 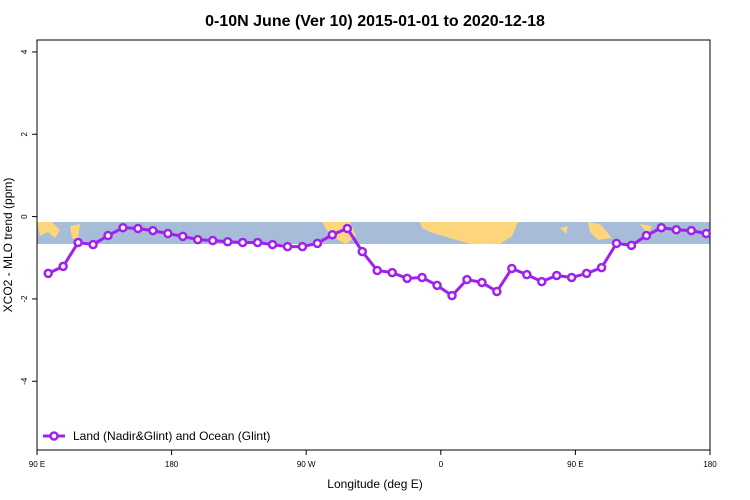 I want to click on y-axis-label: XCO2 - MLO trend (ppm), so click(x=8, y=245).